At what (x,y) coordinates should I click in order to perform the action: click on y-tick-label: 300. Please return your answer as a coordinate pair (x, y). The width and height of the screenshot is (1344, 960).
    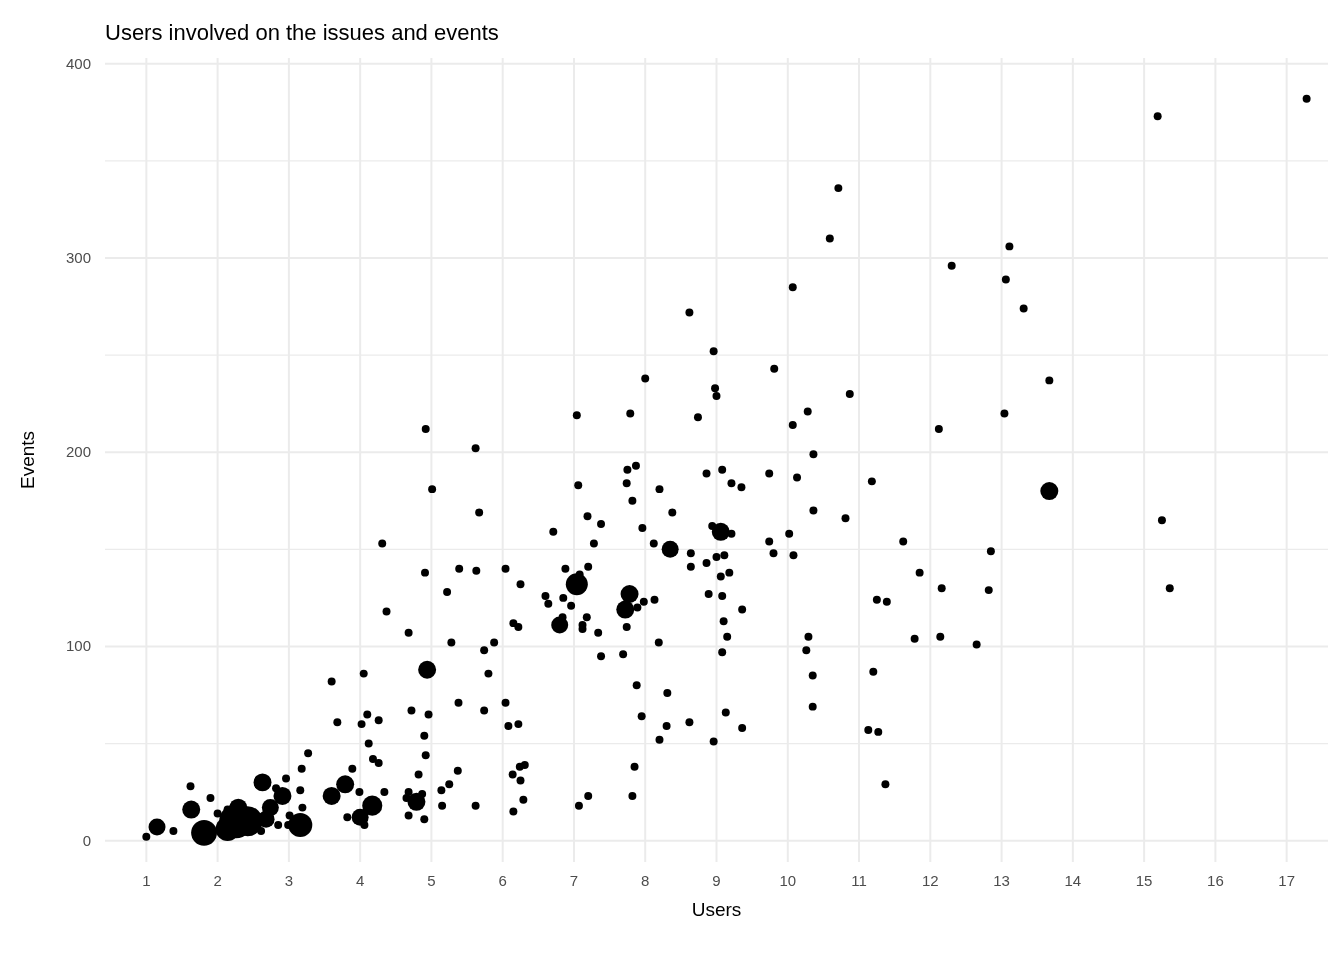
    Looking at the image, I should click on (78, 258).